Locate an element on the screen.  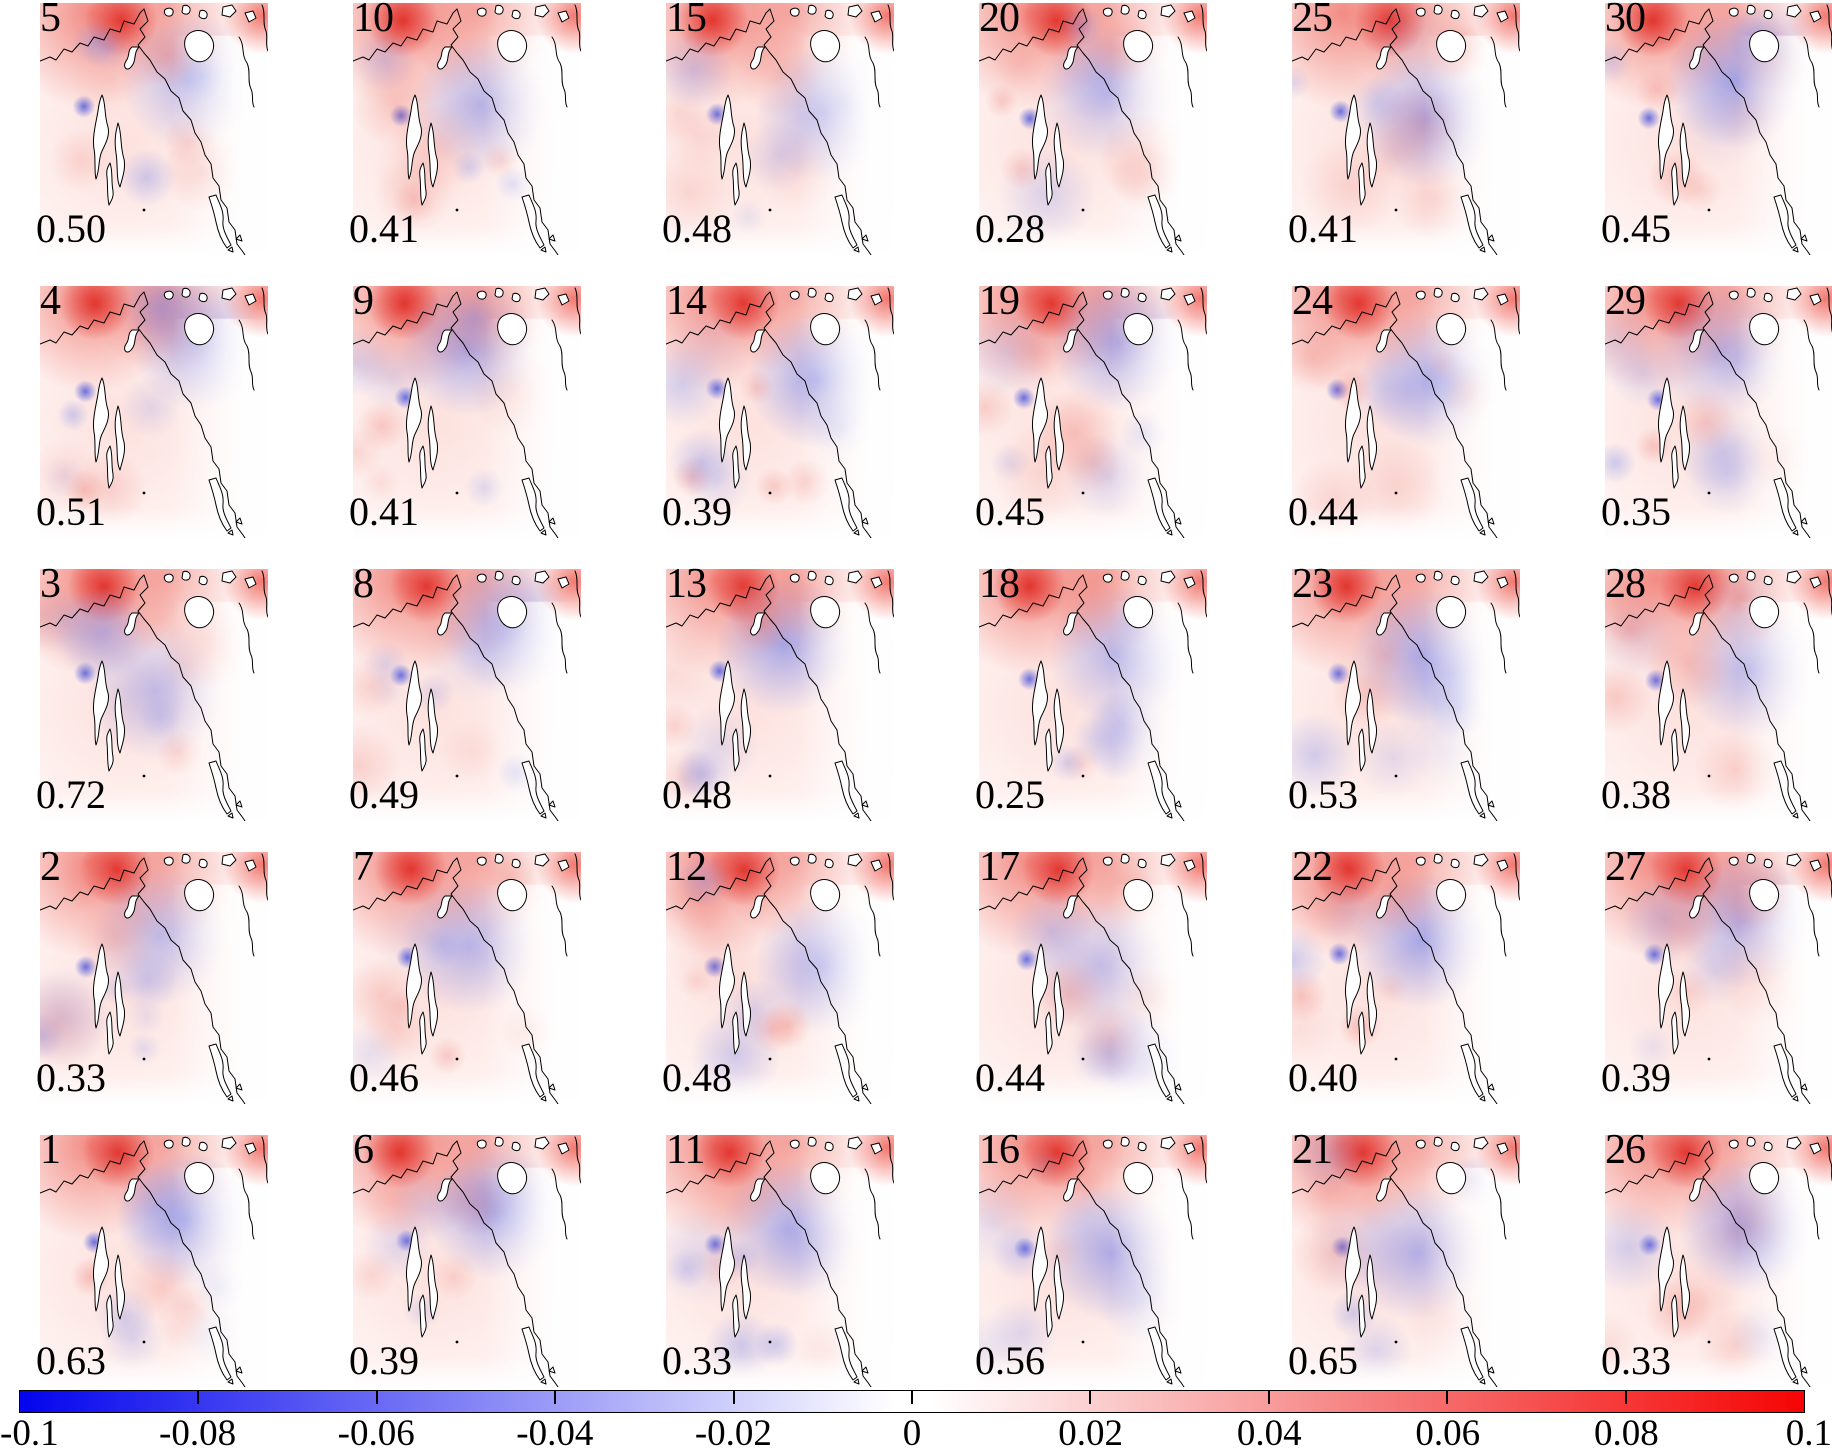
panel-correlation-value: 0.56 is located at coordinates (1010, 1360).